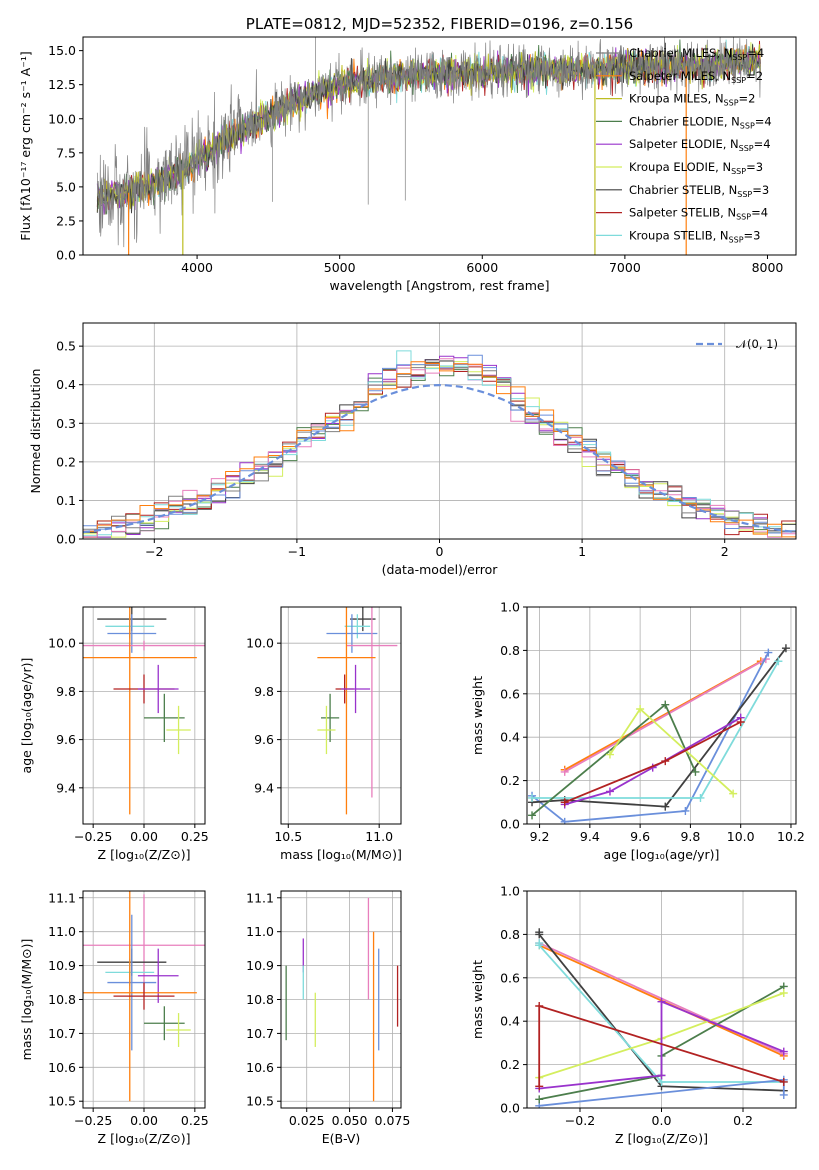 The image size is (819, 1170). I want to click on legend-label: Salpeter MILES, NSSP=2, so click(696, 77).